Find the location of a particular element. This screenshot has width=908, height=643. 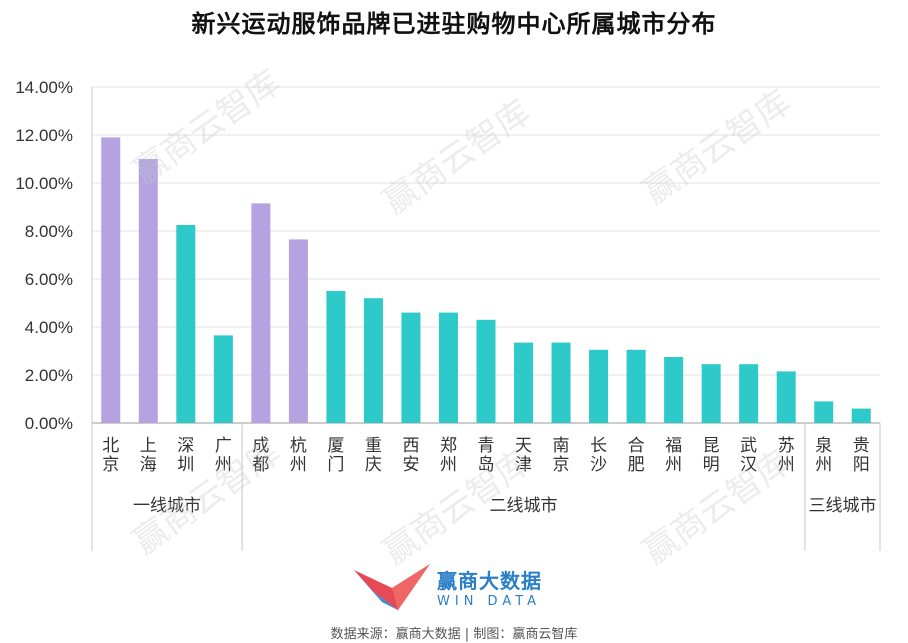

x-tick-label: 海 is located at coordinates (148, 465).